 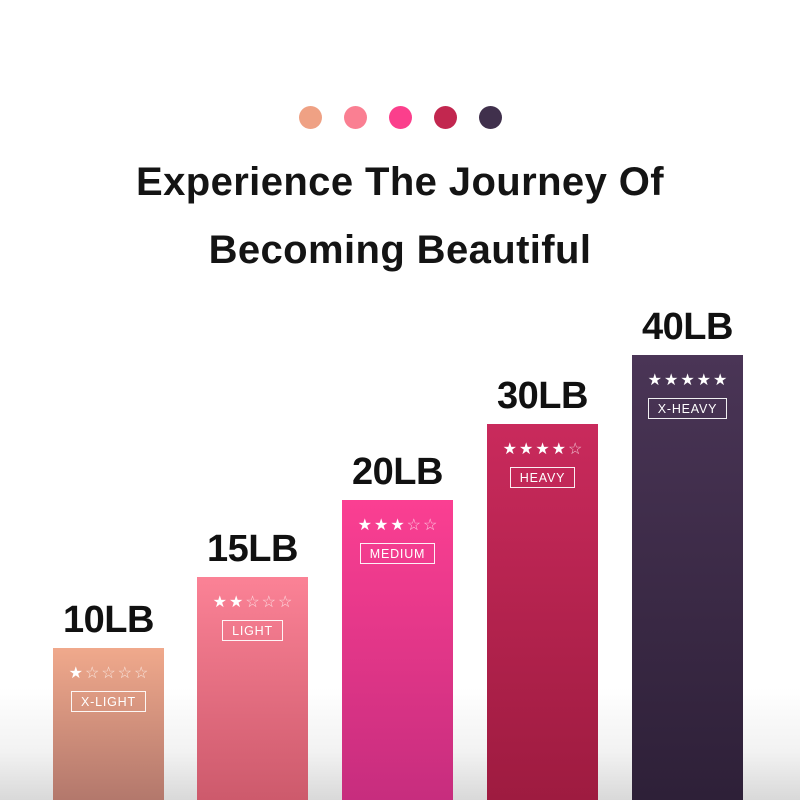 I want to click on palette-dot-row, so click(x=400, y=117).